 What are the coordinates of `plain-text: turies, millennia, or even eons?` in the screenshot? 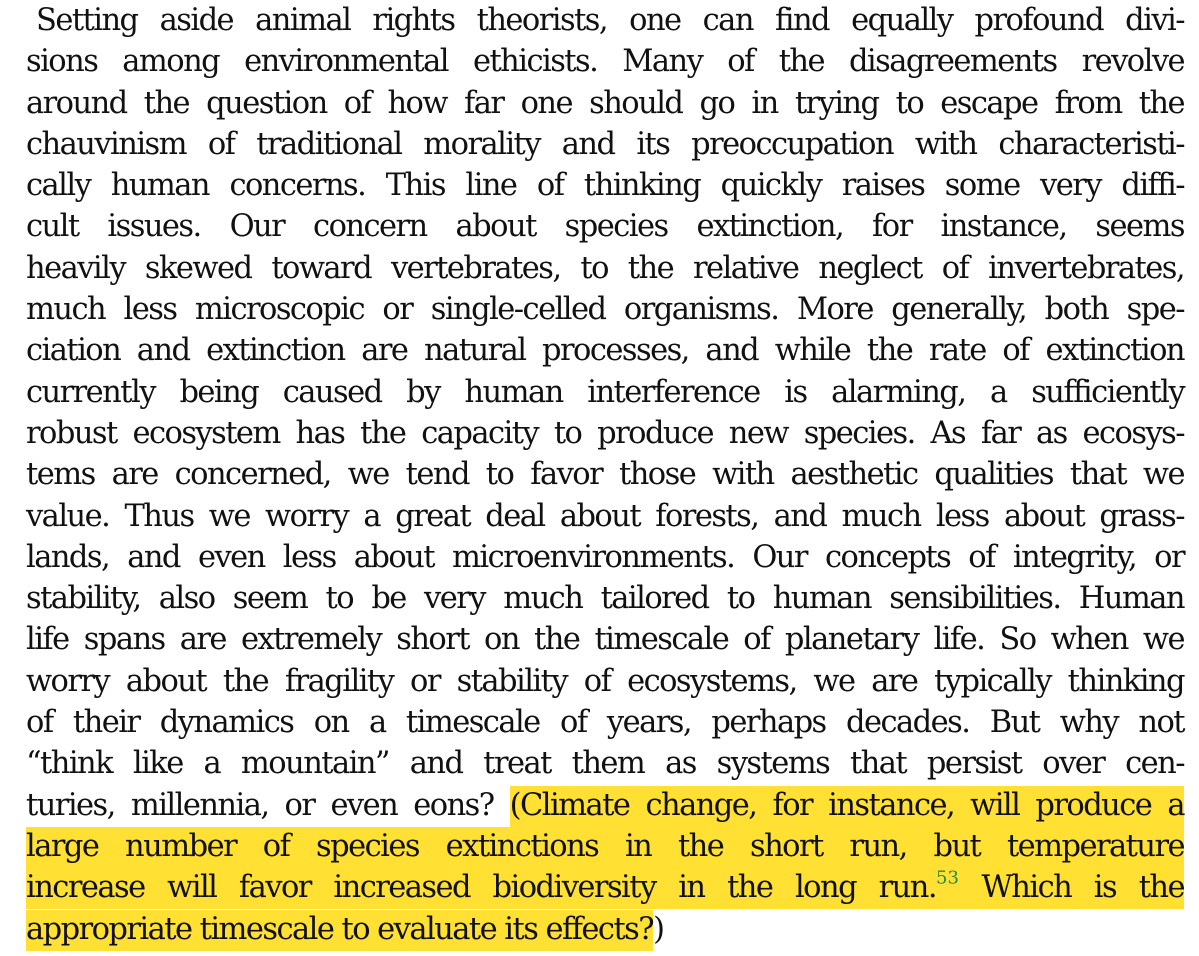 It's located at (268, 805).